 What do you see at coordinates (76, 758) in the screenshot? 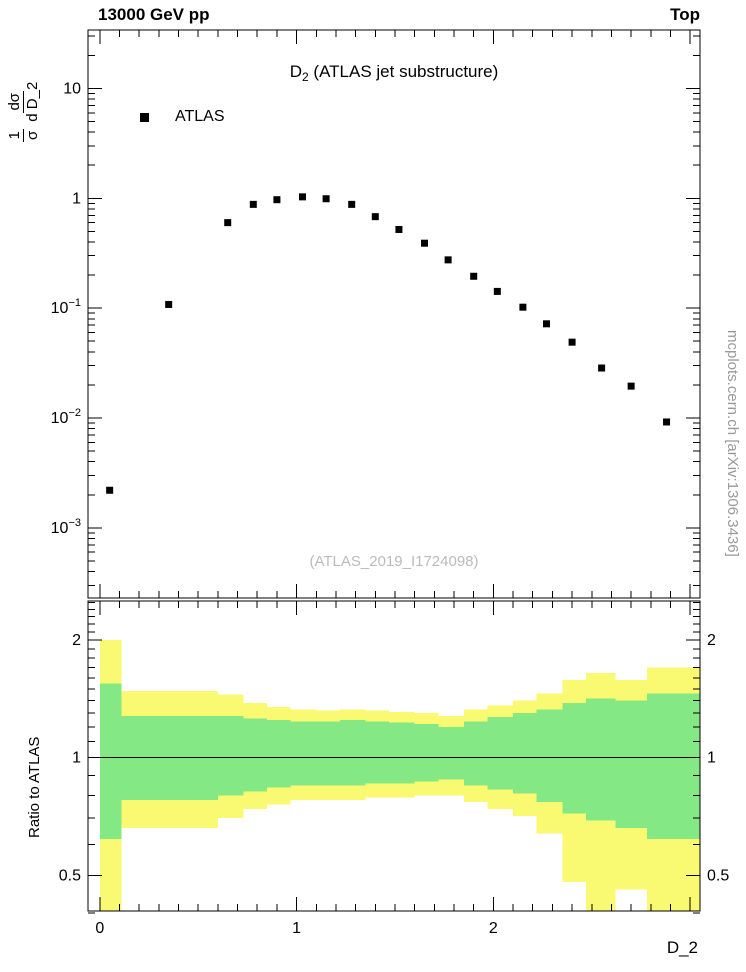
I see `ratio-y-tick-label-left: 1` at bounding box center [76, 758].